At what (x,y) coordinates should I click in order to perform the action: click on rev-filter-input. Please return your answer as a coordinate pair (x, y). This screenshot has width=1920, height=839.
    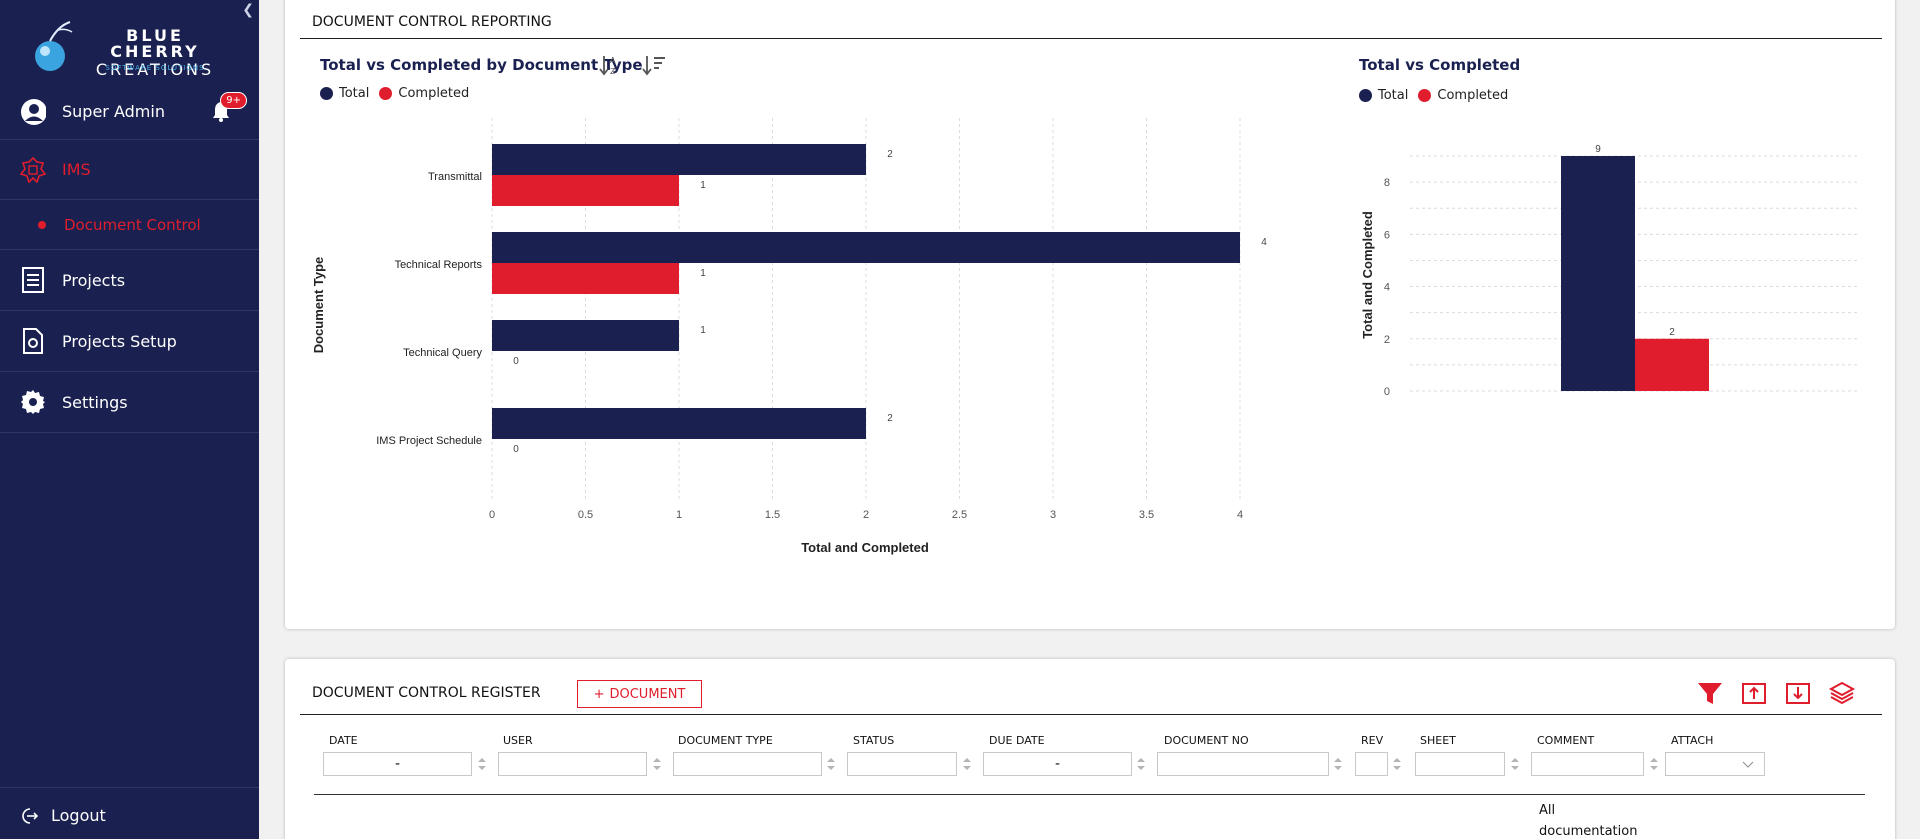
    Looking at the image, I should click on (1371, 764).